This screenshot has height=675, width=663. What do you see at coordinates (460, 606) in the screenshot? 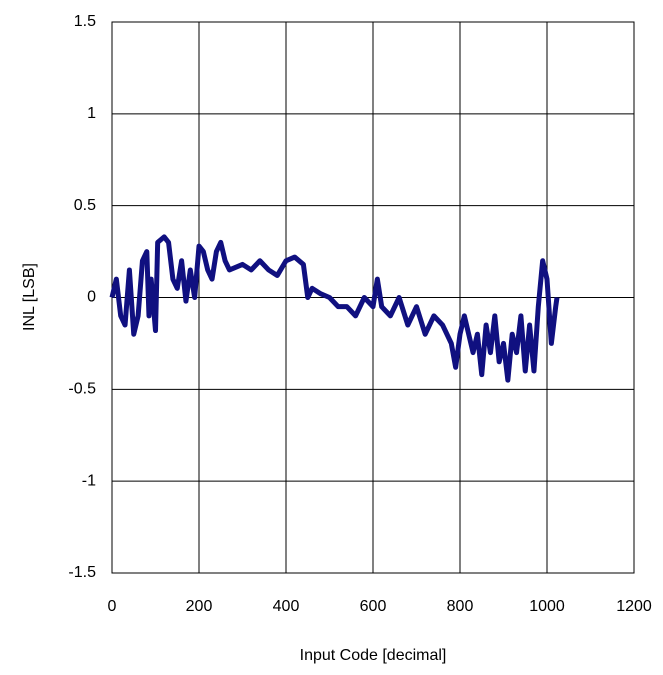
I see `x-tick-label: 800` at bounding box center [460, 606].